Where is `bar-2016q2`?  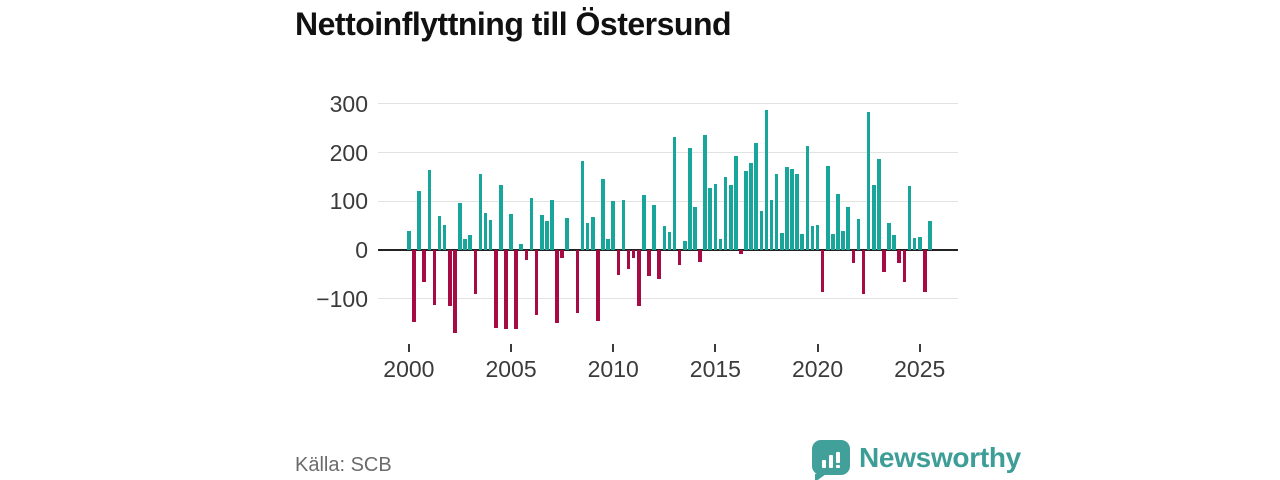 bar-2016q2 is located at coordinates (741, 252).